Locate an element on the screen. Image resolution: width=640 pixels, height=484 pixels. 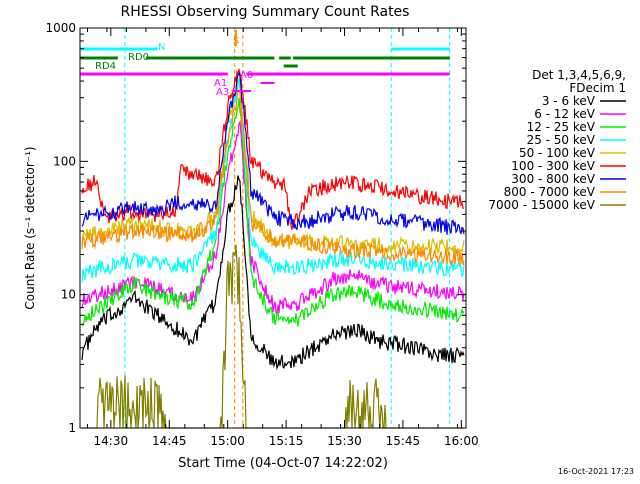
x-tick-label: 15:15 is located at coordinates (286, 441).